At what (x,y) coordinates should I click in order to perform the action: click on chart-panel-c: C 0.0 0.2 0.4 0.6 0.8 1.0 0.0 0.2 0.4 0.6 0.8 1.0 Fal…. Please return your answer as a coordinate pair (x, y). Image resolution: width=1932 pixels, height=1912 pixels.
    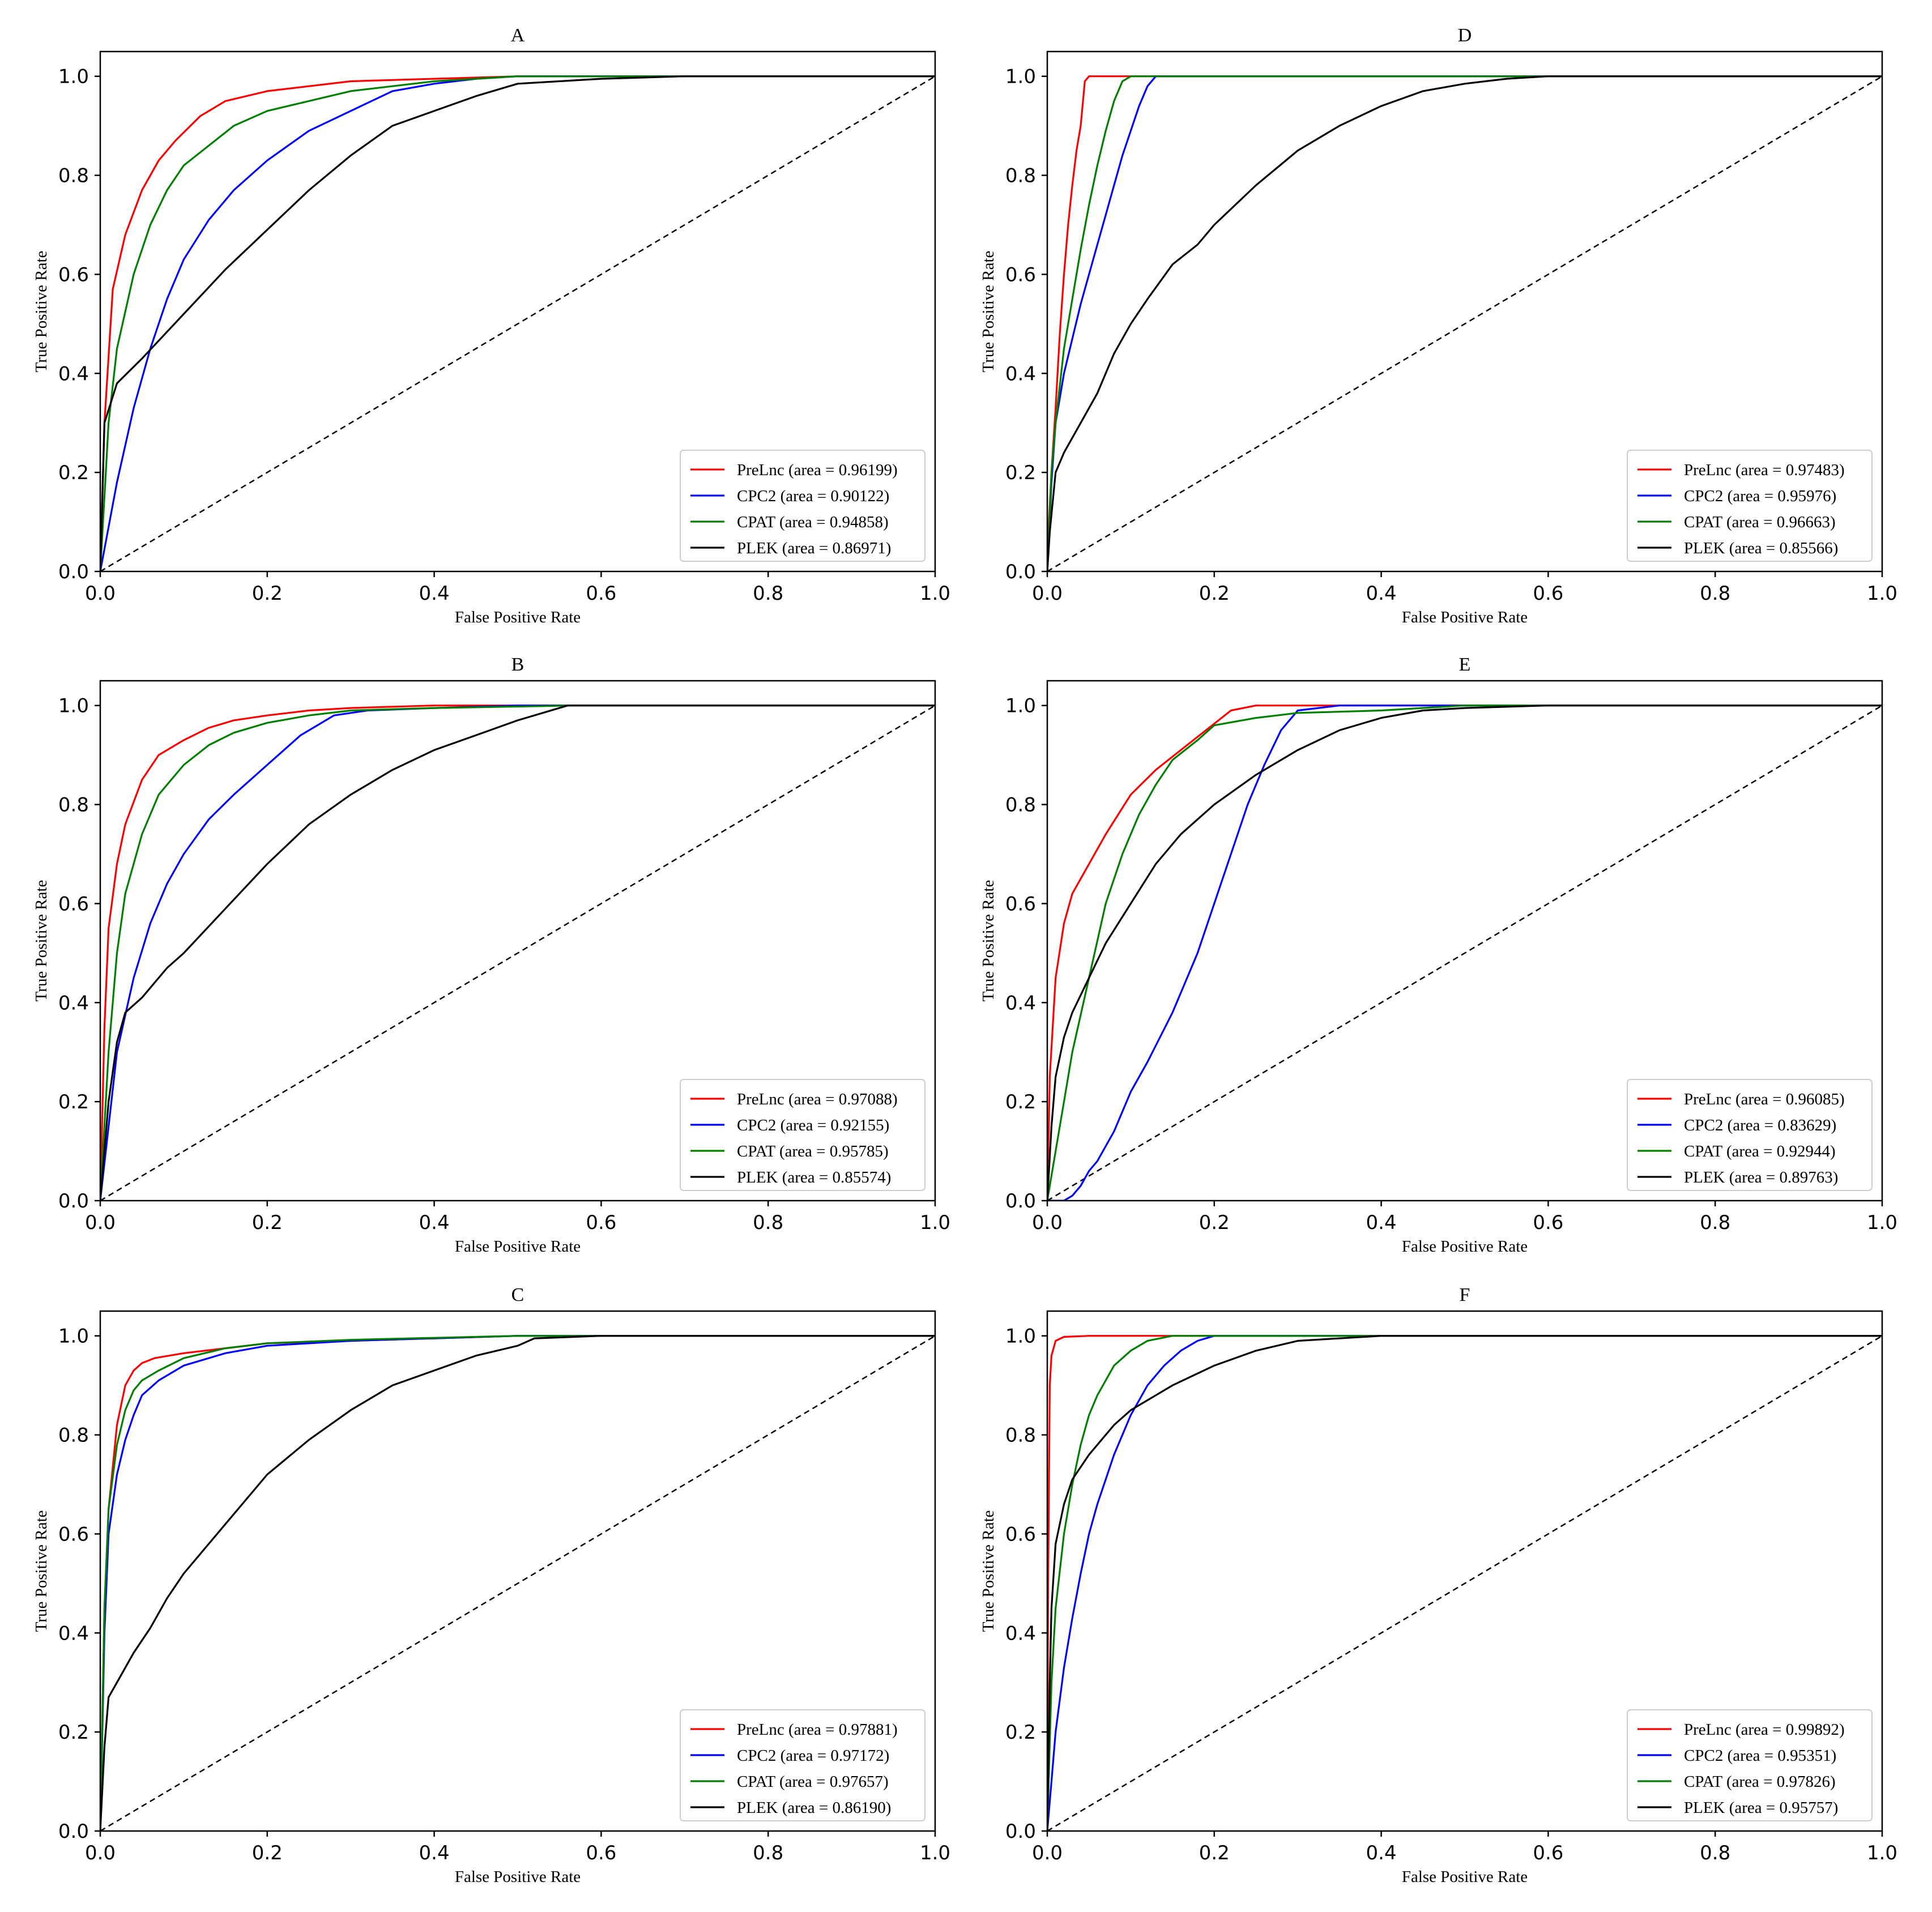
    Looking at the image, I should click on (491, 1585).